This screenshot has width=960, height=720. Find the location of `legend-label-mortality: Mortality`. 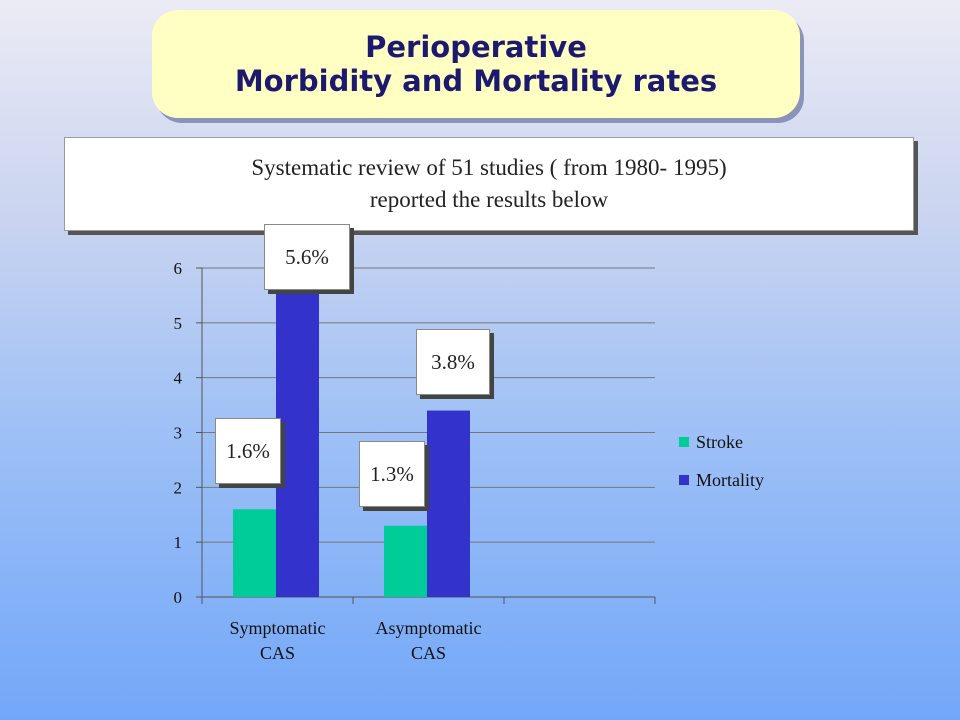

legend-label-mortality: Mortality is located at coordinates (730, 480).